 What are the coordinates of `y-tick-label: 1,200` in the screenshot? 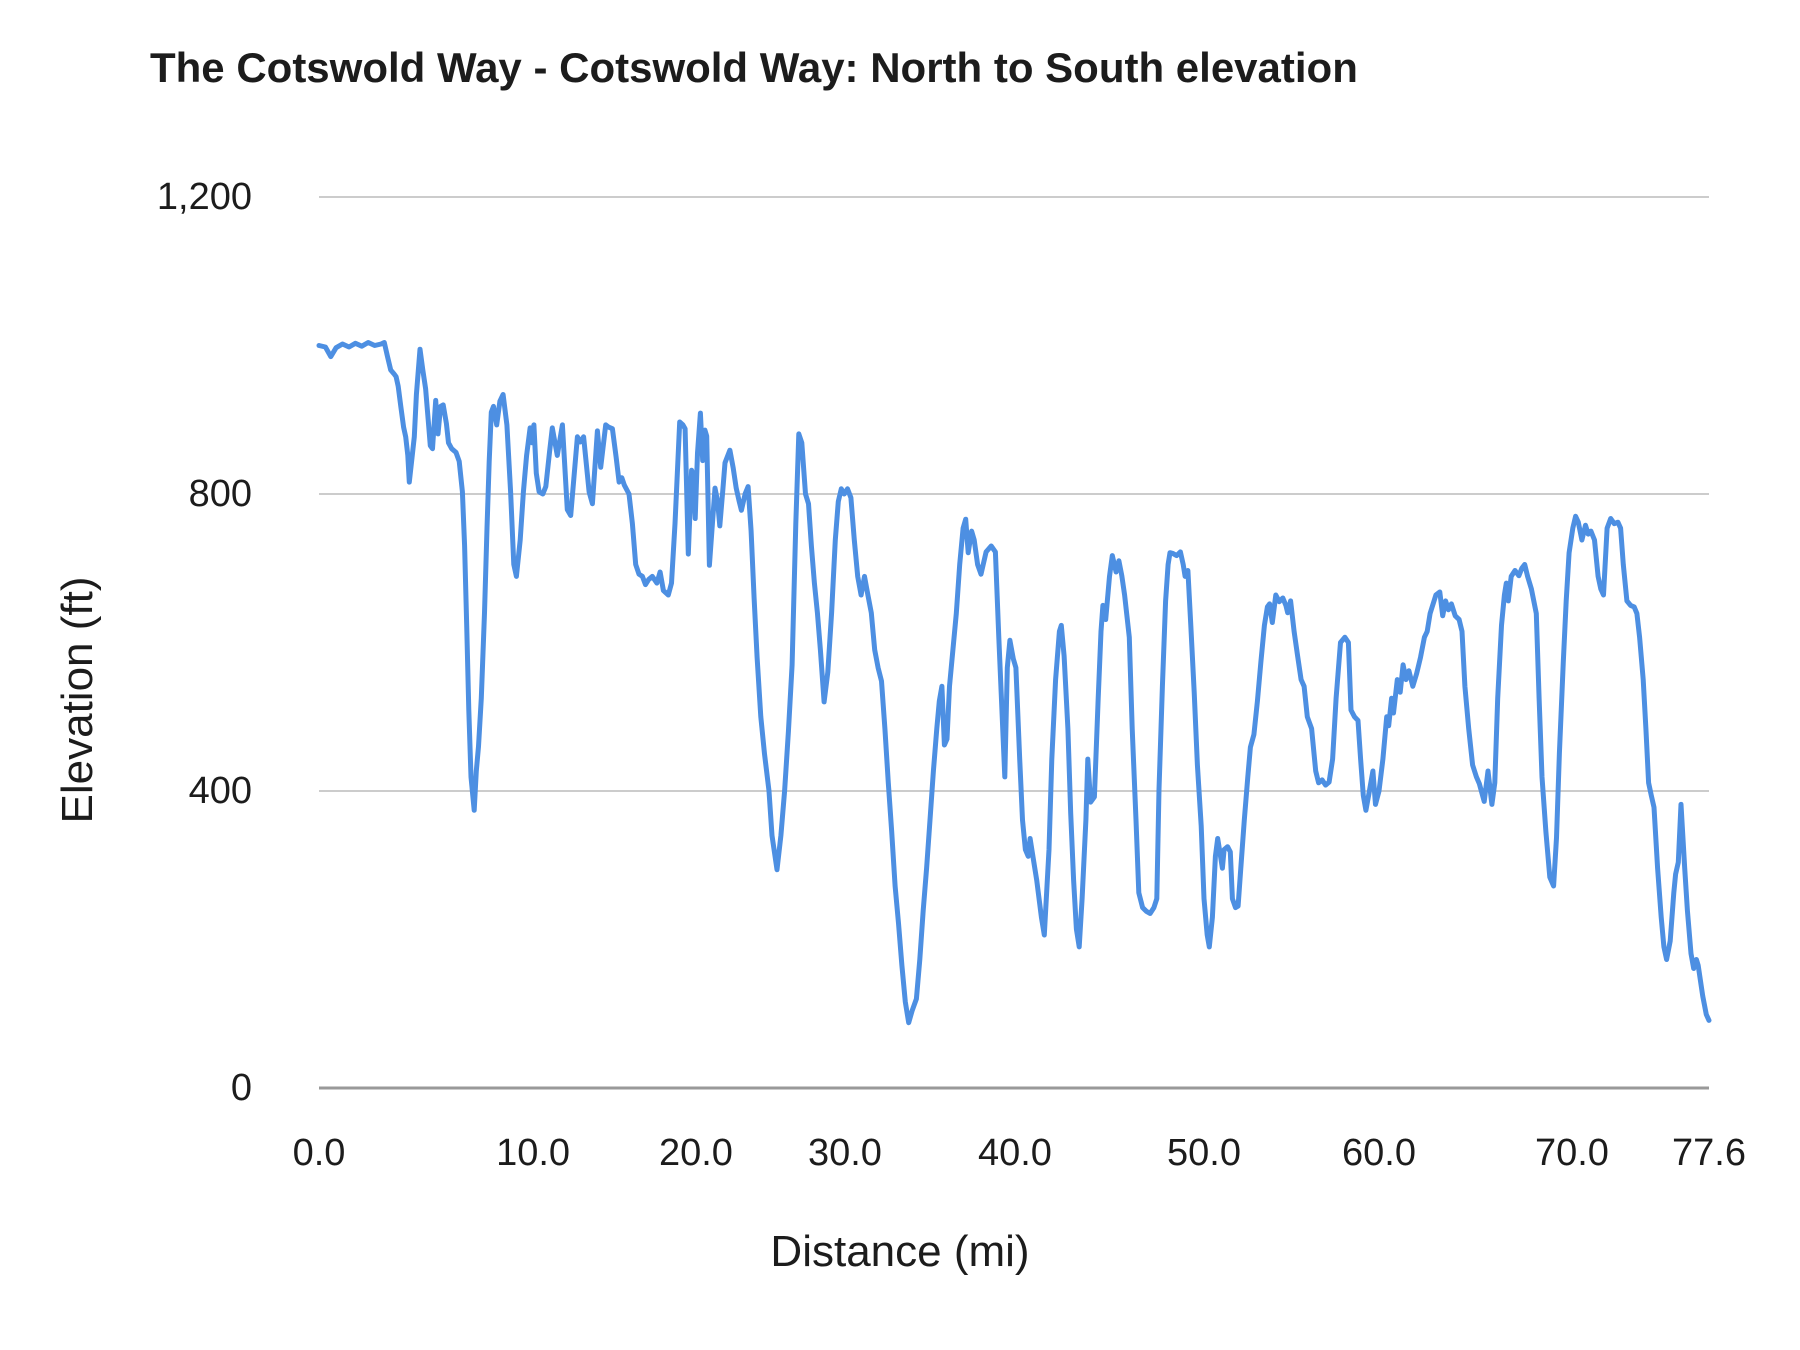 It's located at (204, 197).